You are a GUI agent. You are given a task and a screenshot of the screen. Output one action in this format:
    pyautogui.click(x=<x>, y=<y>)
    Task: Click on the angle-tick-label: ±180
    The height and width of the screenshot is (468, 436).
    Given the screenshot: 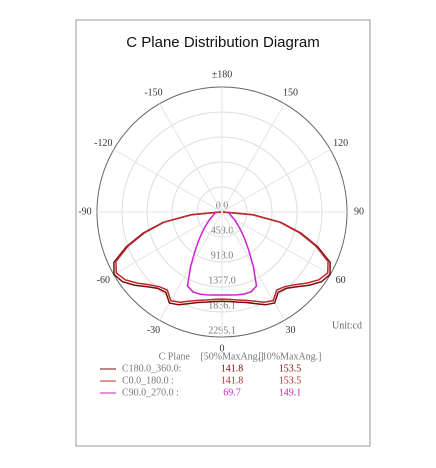 What is the action you would take?
    pyautogui.click(x=222, y=74)
    